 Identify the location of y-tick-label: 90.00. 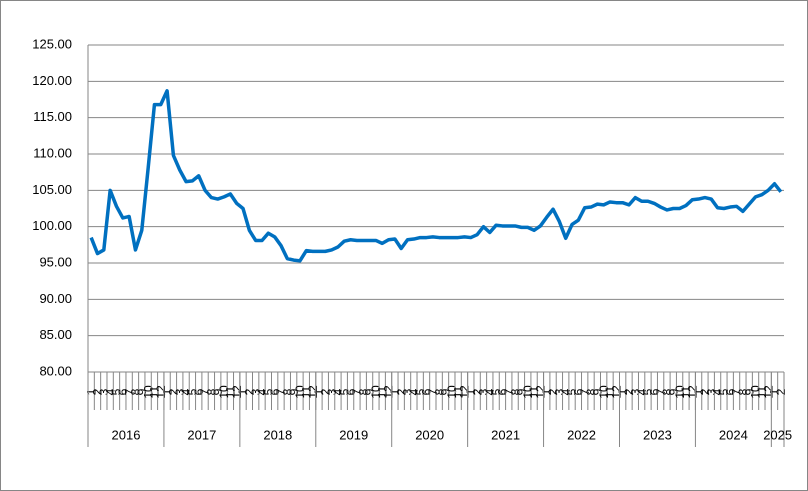
(55, 298).